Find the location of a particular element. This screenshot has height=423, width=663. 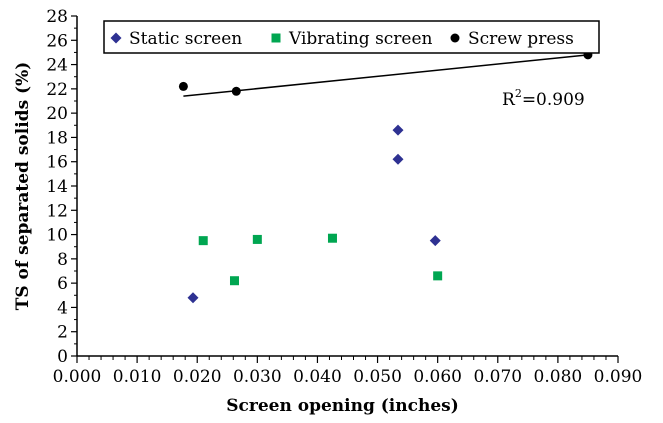

y-tick-label: 18 is located at coordinates (57, 138).